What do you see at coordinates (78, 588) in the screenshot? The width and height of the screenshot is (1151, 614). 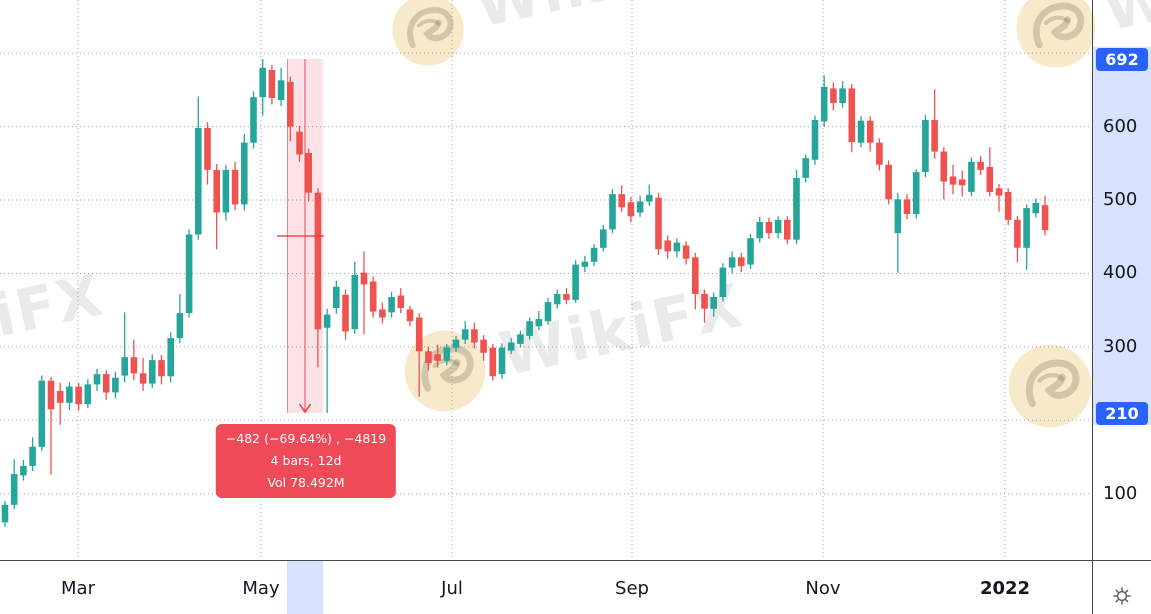 I see `time-axis-label: Mar` at bounding box center [78, 588].